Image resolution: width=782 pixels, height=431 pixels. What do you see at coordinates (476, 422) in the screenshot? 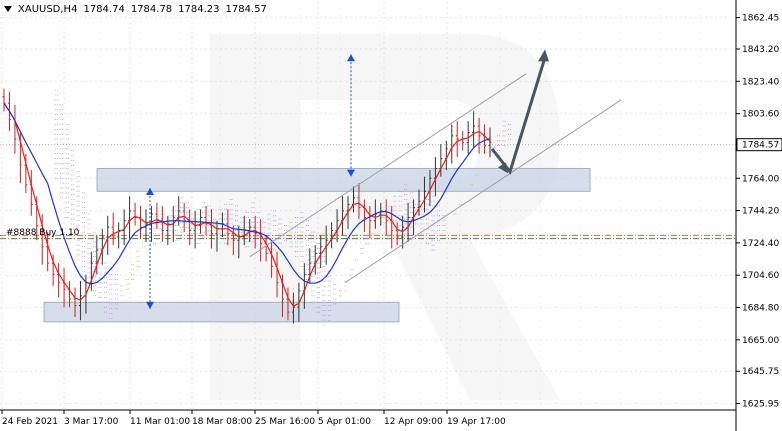
I see `time-tick-label: 19 Apr 17:00` at bounding box center [476, 422].